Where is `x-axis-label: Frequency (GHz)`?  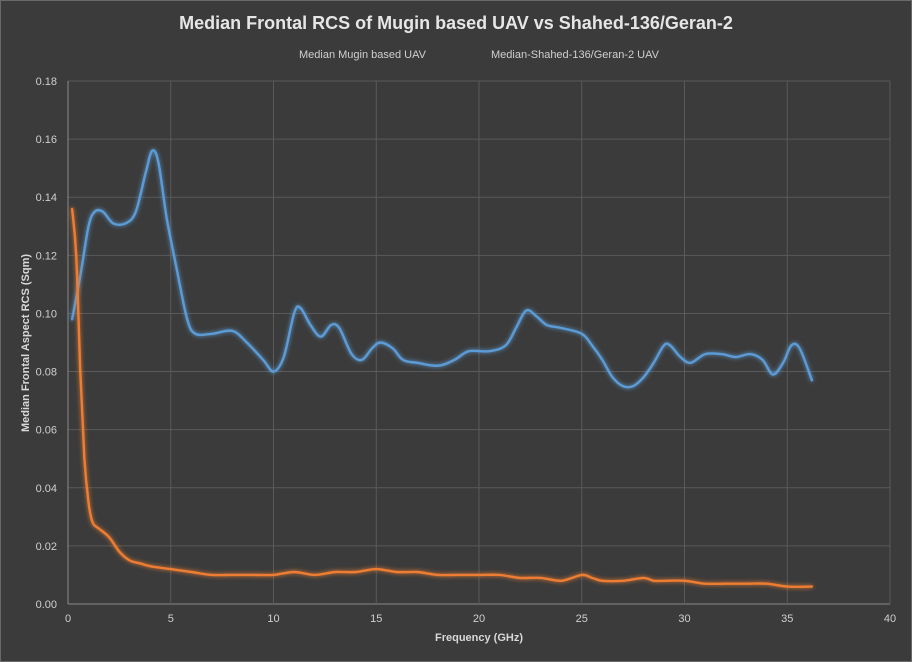
x-axis-label: Frequency (GHz) is located at coordinates (479, 638).